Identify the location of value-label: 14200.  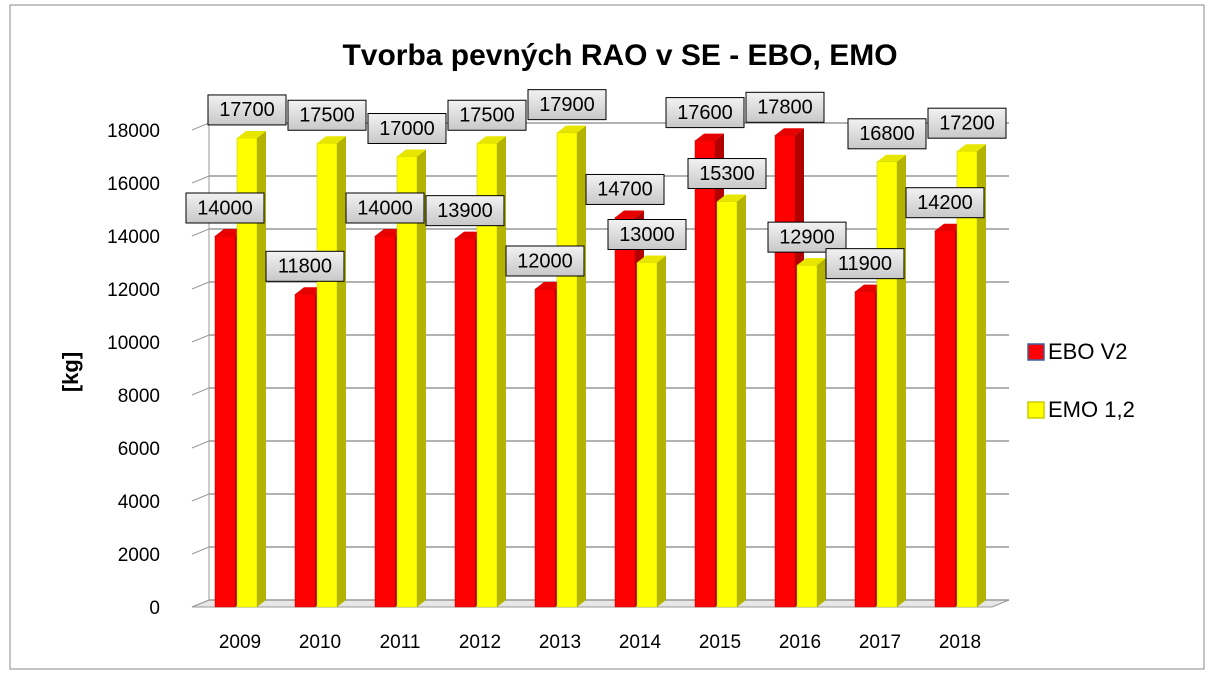
(945, 203).